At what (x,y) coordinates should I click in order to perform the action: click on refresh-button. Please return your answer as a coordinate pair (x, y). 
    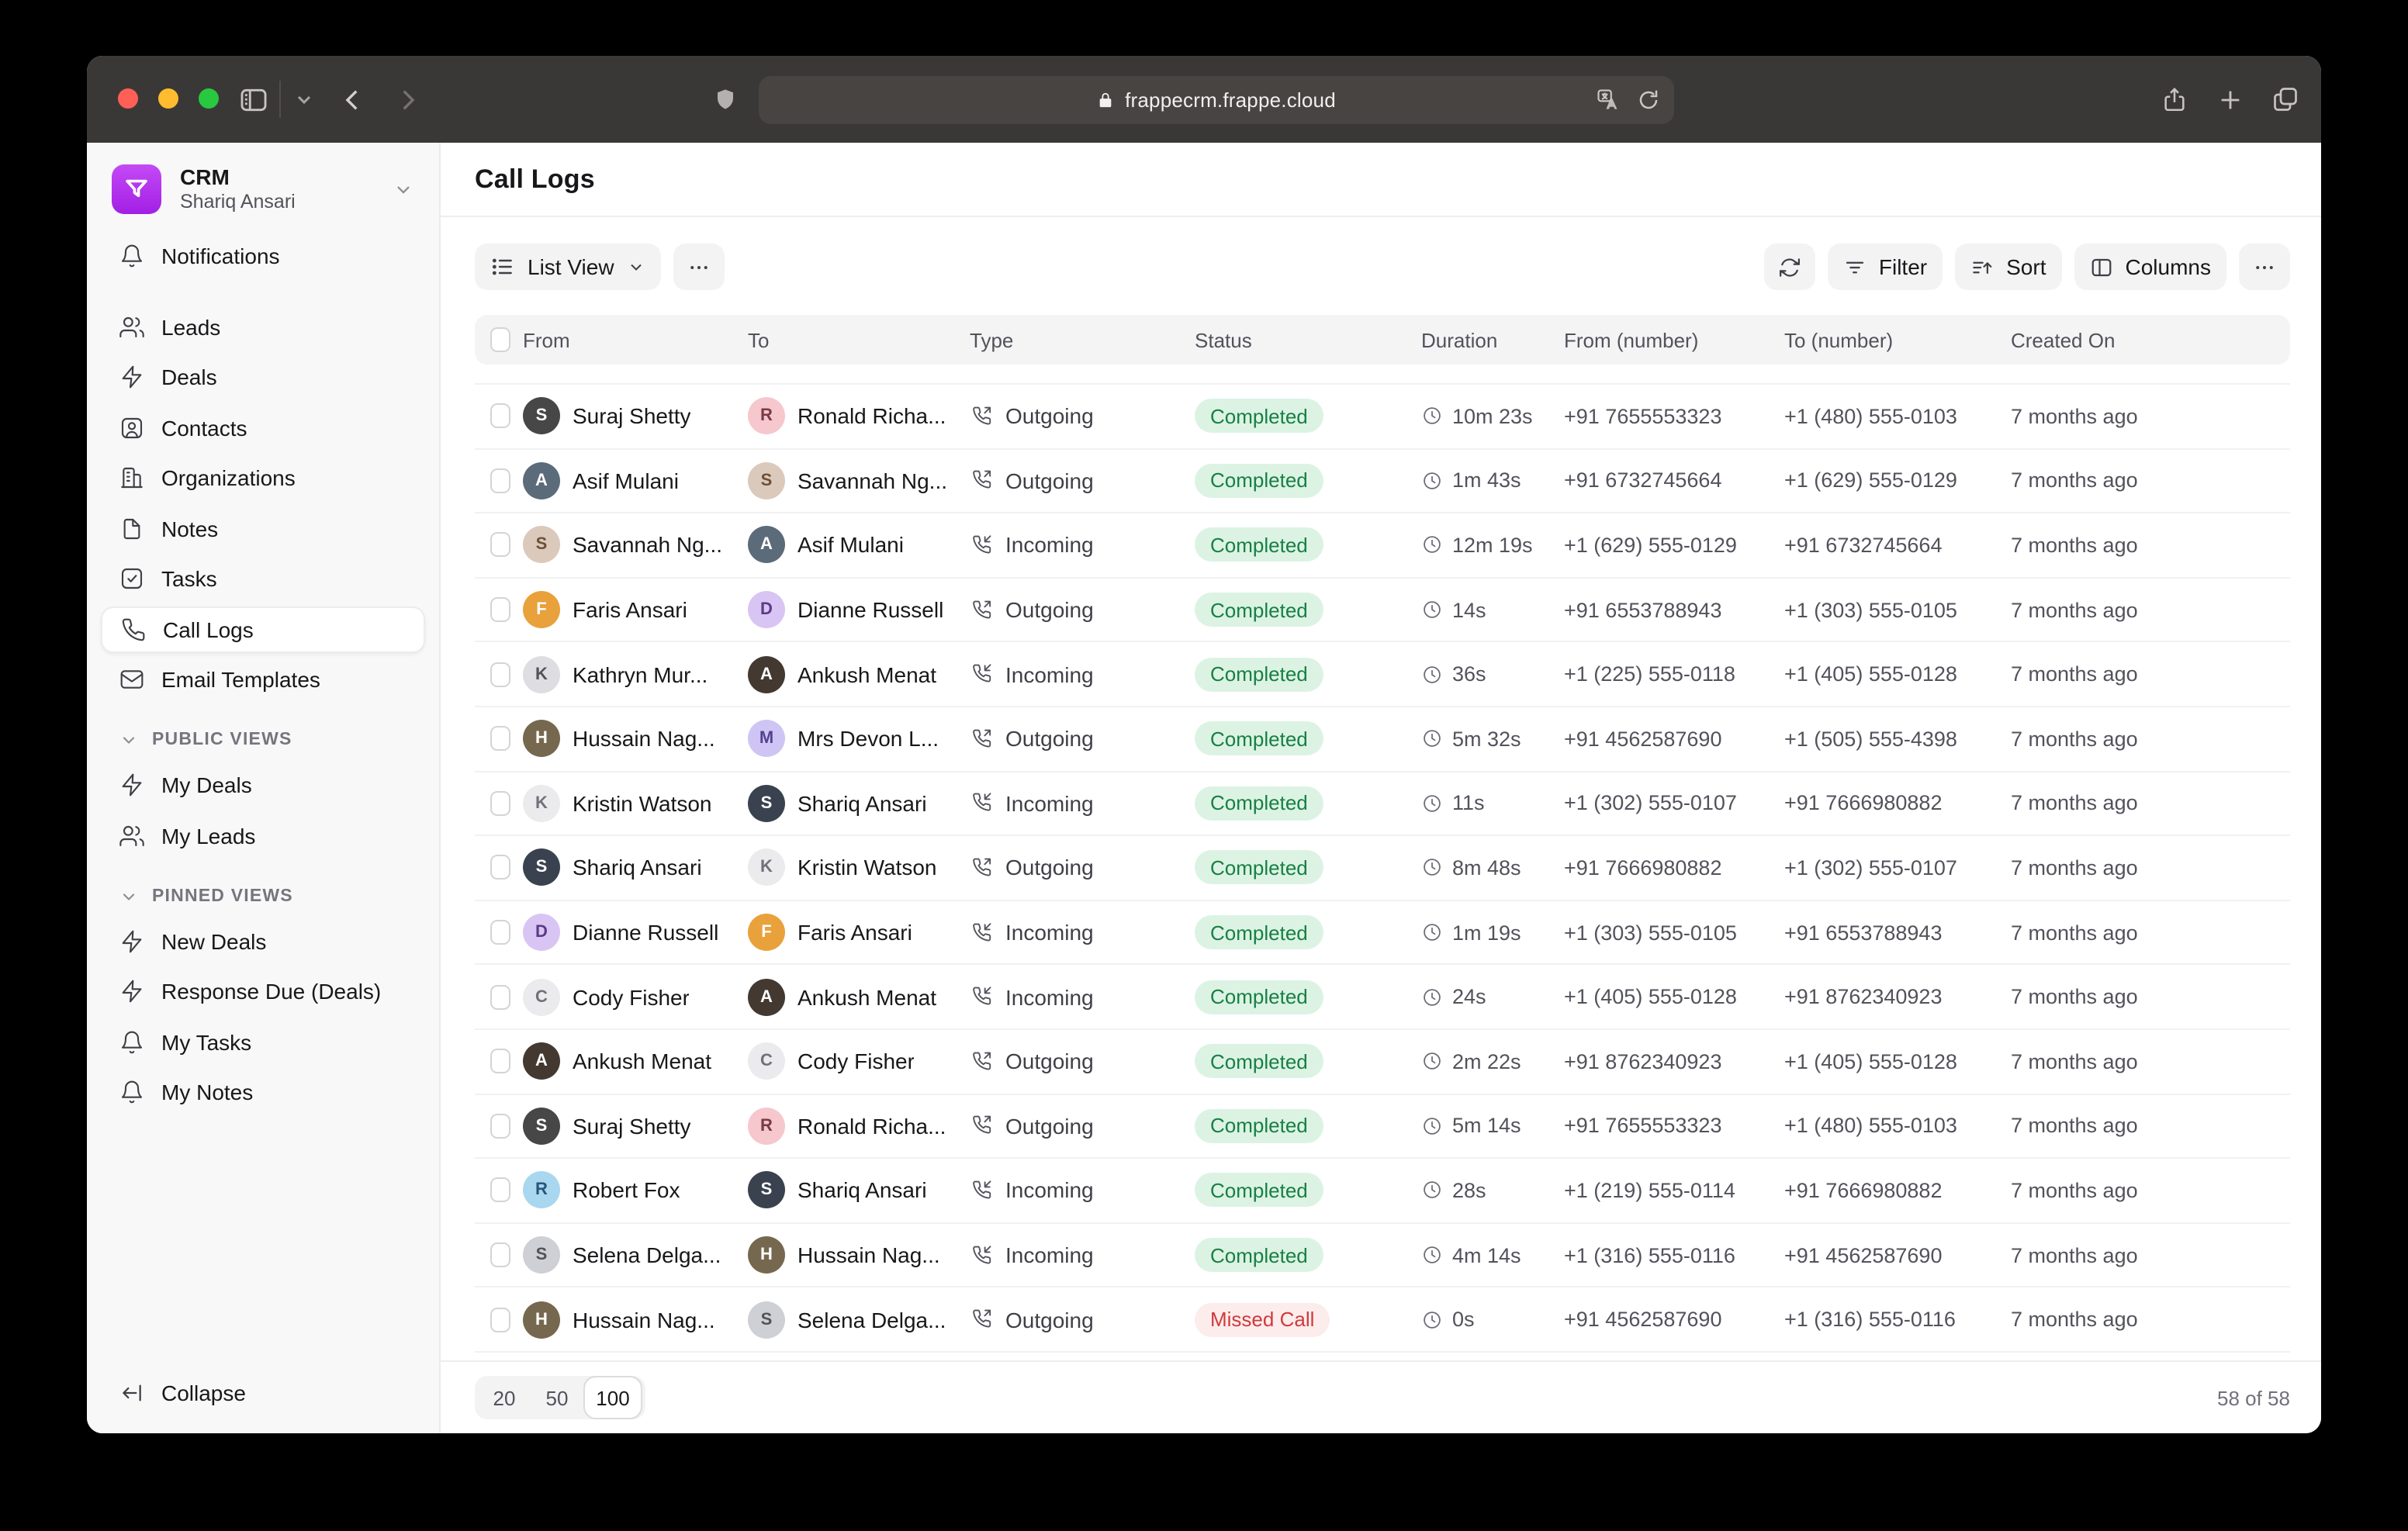
    Looking at the image, I should click on (1789, 267).